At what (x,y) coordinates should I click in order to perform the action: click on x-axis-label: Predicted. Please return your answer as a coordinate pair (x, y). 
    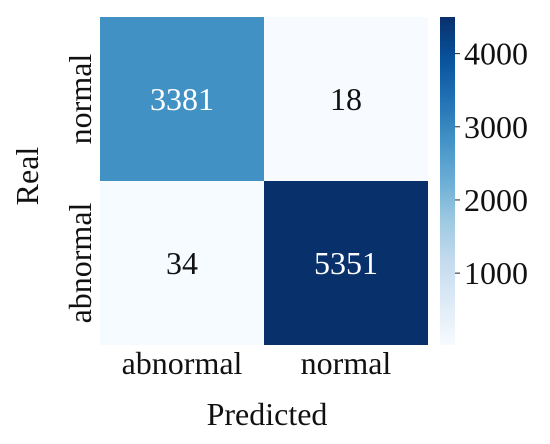
    Looking at the image, I should click on (267, 414).